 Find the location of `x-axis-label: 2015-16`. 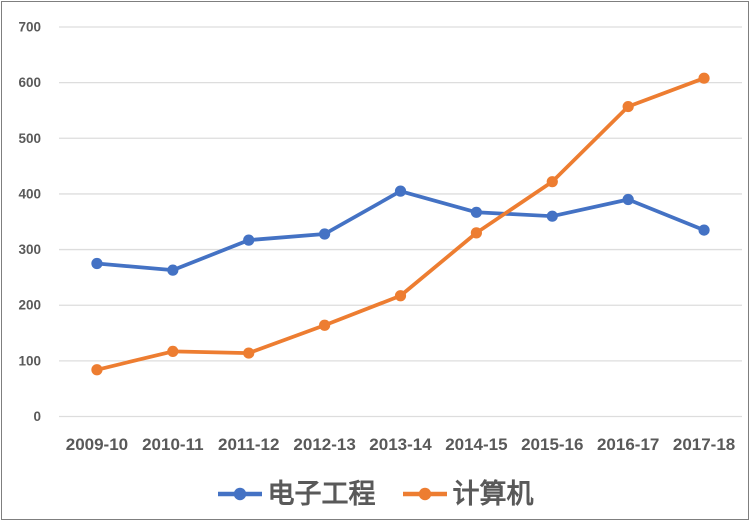

x-axis-label: 2015-16 is located at coordinates (552, 444).